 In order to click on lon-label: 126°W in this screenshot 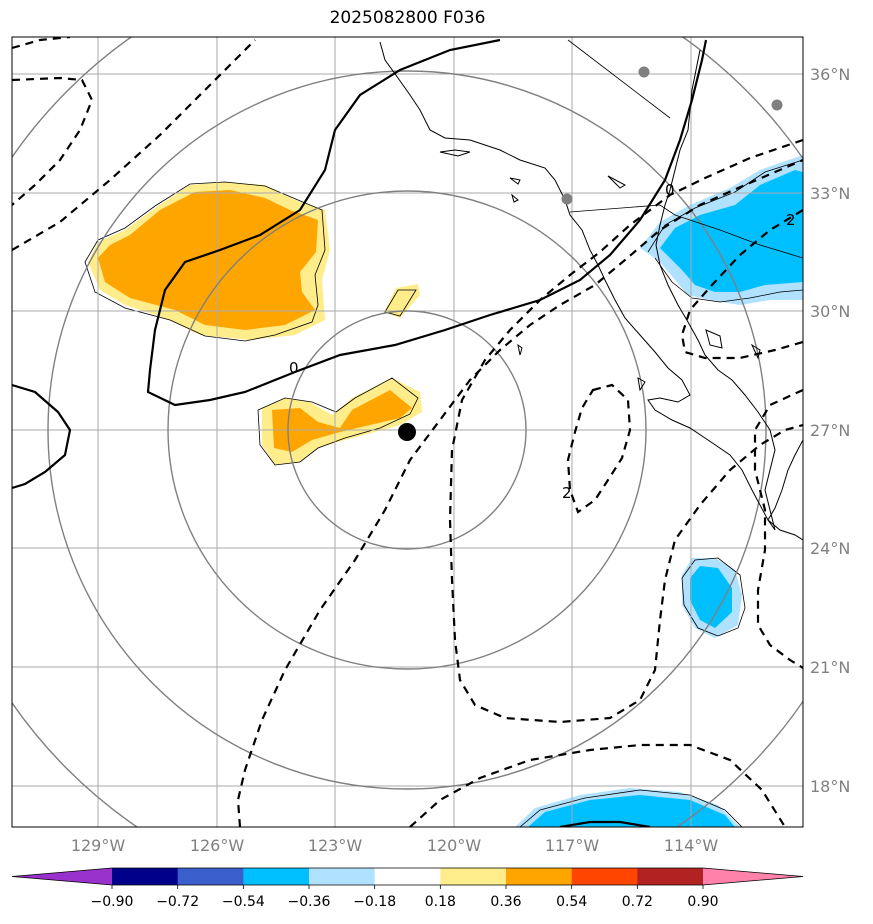, I will do `click(217, 845)`.